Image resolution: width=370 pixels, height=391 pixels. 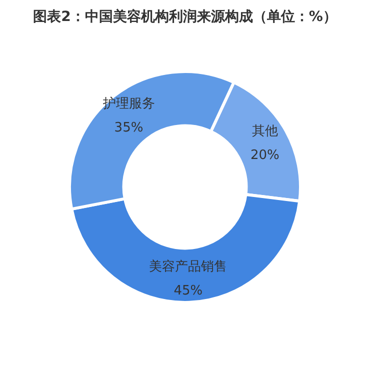 I want to click on chart-title: 图表2：中国美容机构利润来源构成（单位：%）, so click(x=185, y=17).